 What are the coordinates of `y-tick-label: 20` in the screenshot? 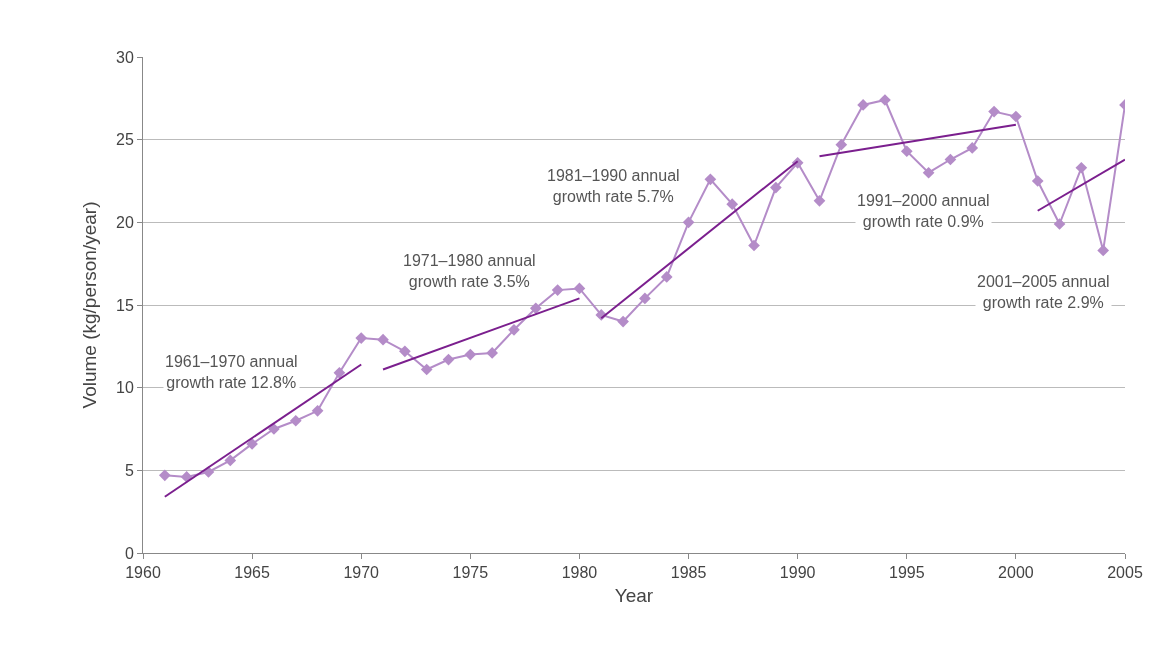 It's located at (125, 222).